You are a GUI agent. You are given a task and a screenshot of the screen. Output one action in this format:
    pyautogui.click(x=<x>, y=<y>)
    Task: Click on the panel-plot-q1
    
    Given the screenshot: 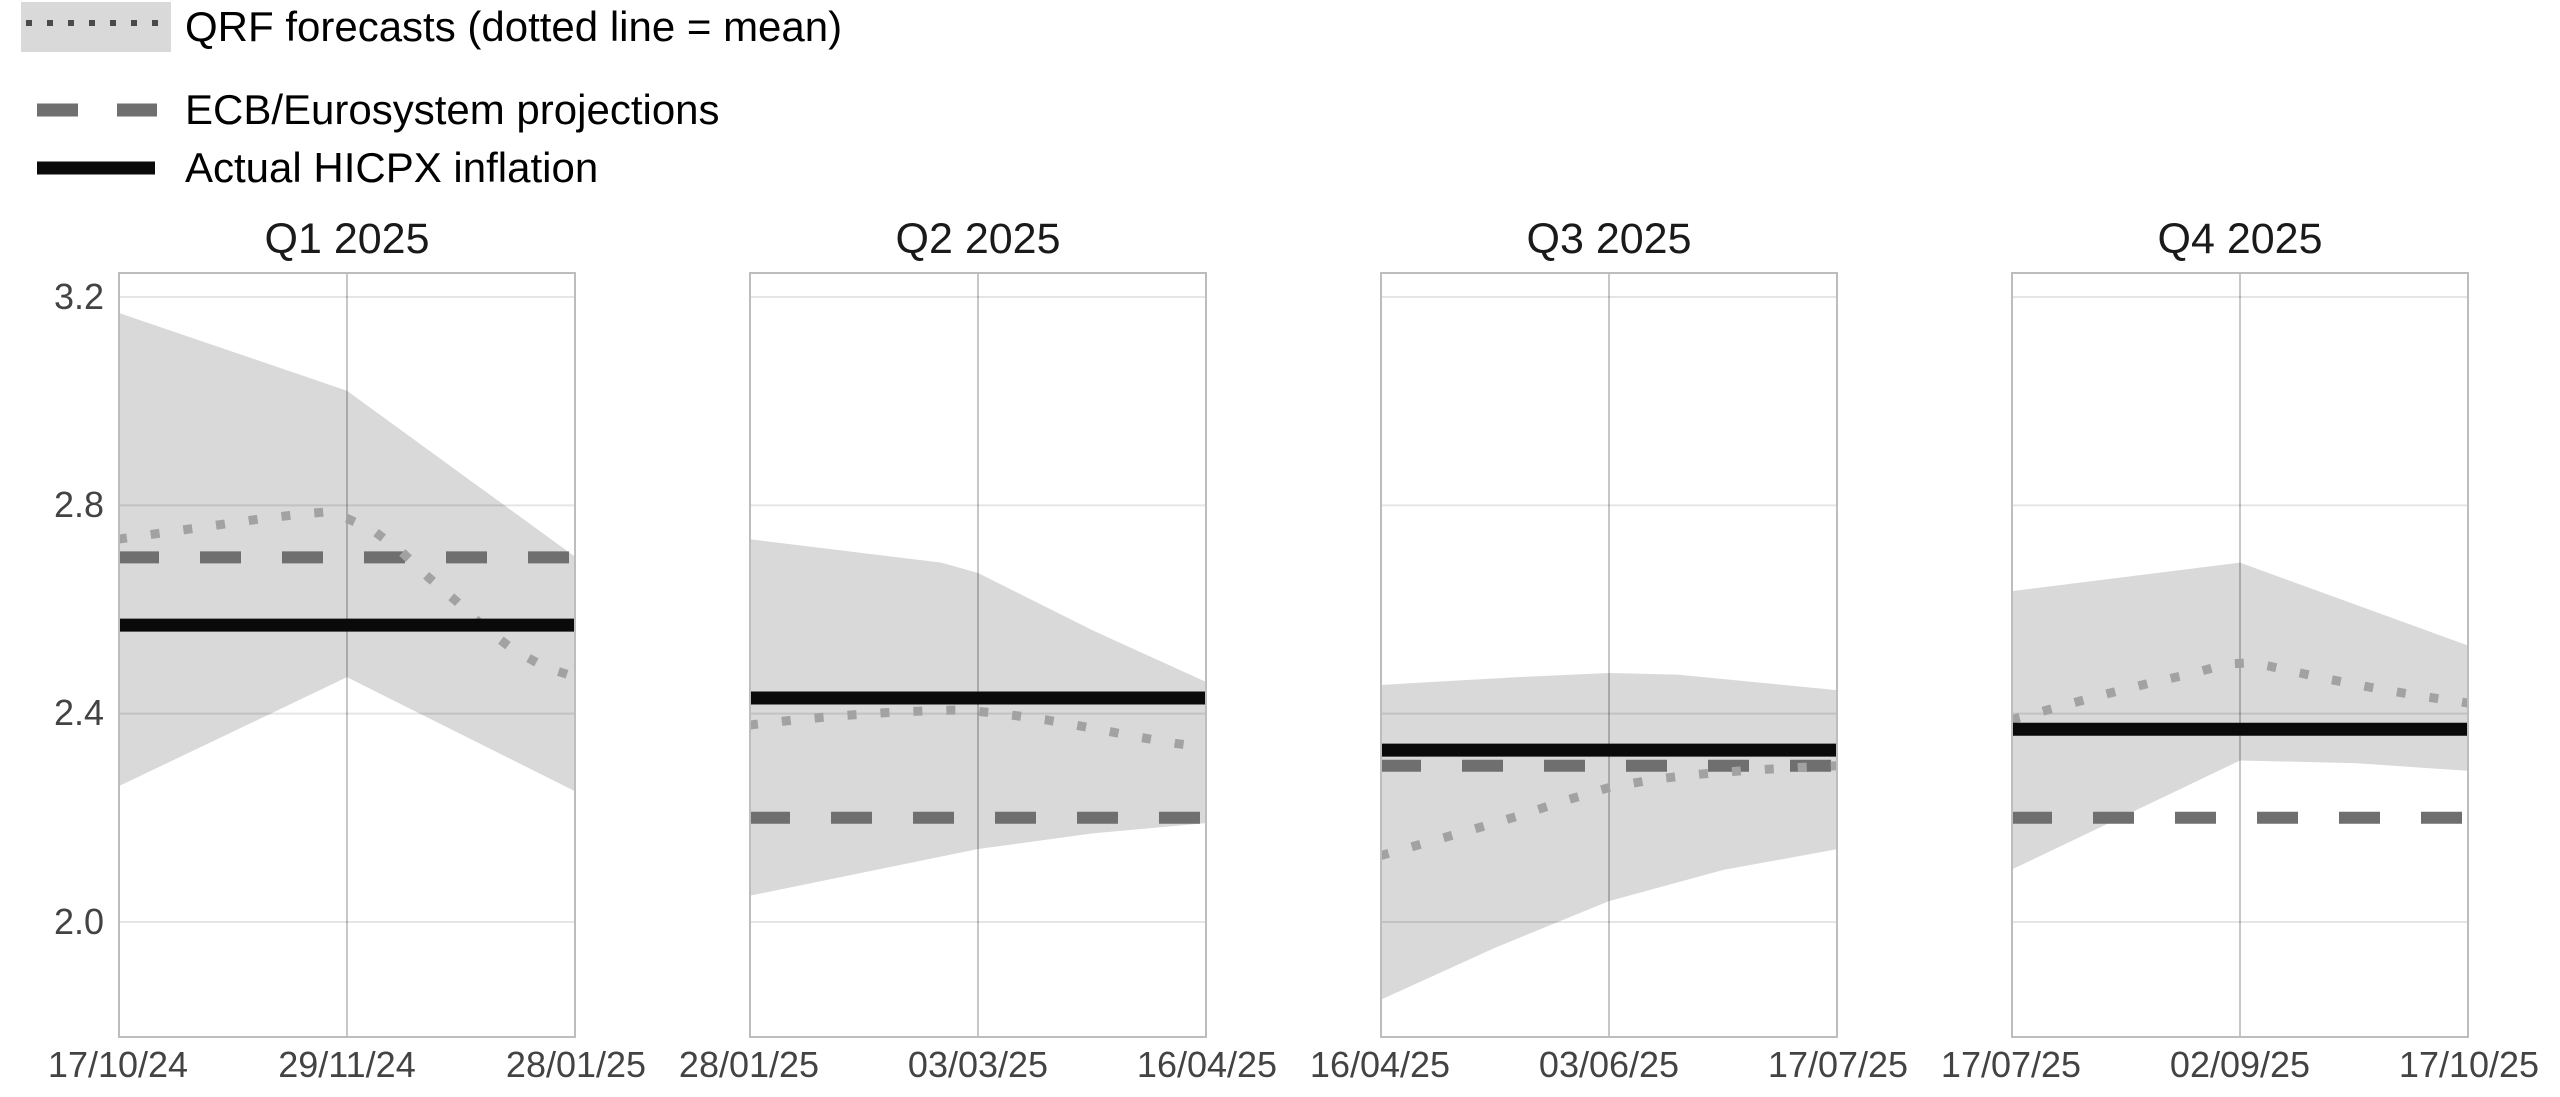 What is the action you would take?
    pyautogui.click(x=347, y=655)
    